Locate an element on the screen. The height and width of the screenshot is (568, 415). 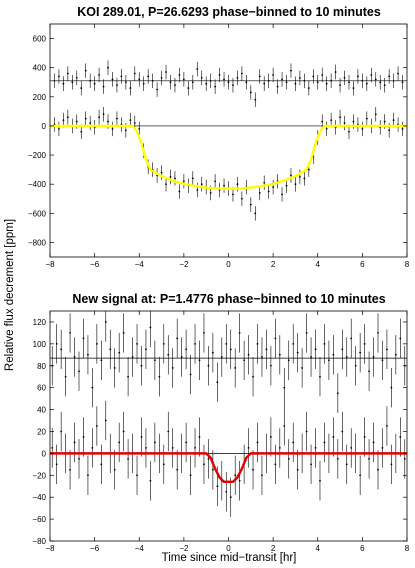
x-tick-label: 6 is located at coordinates (362, 548).